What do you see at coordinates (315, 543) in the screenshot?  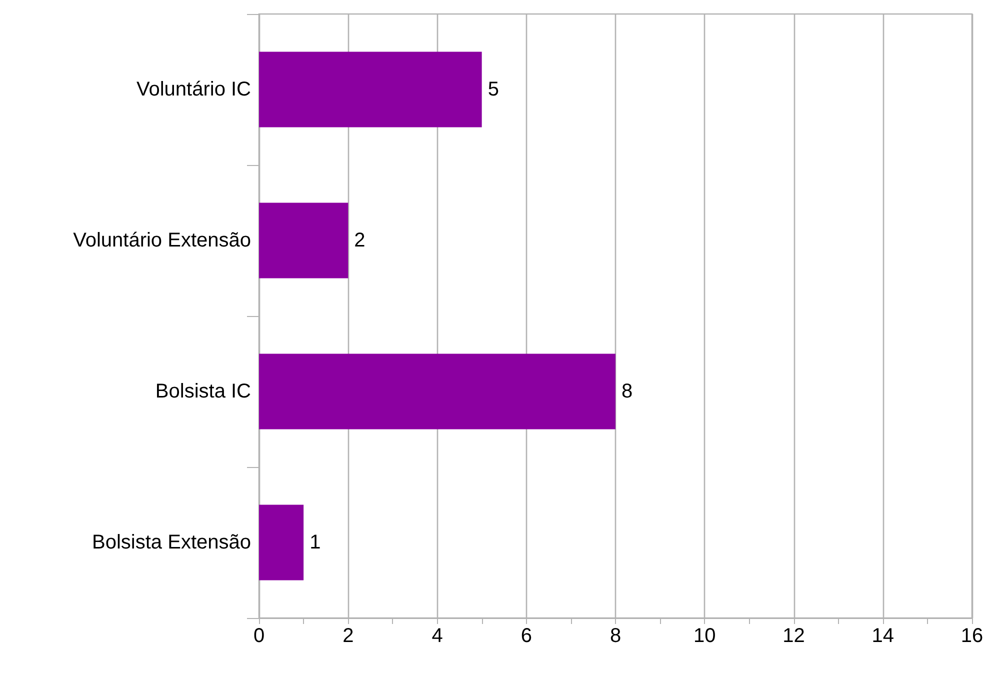 I see `data-label: 1` at bounding box center [315, 543].